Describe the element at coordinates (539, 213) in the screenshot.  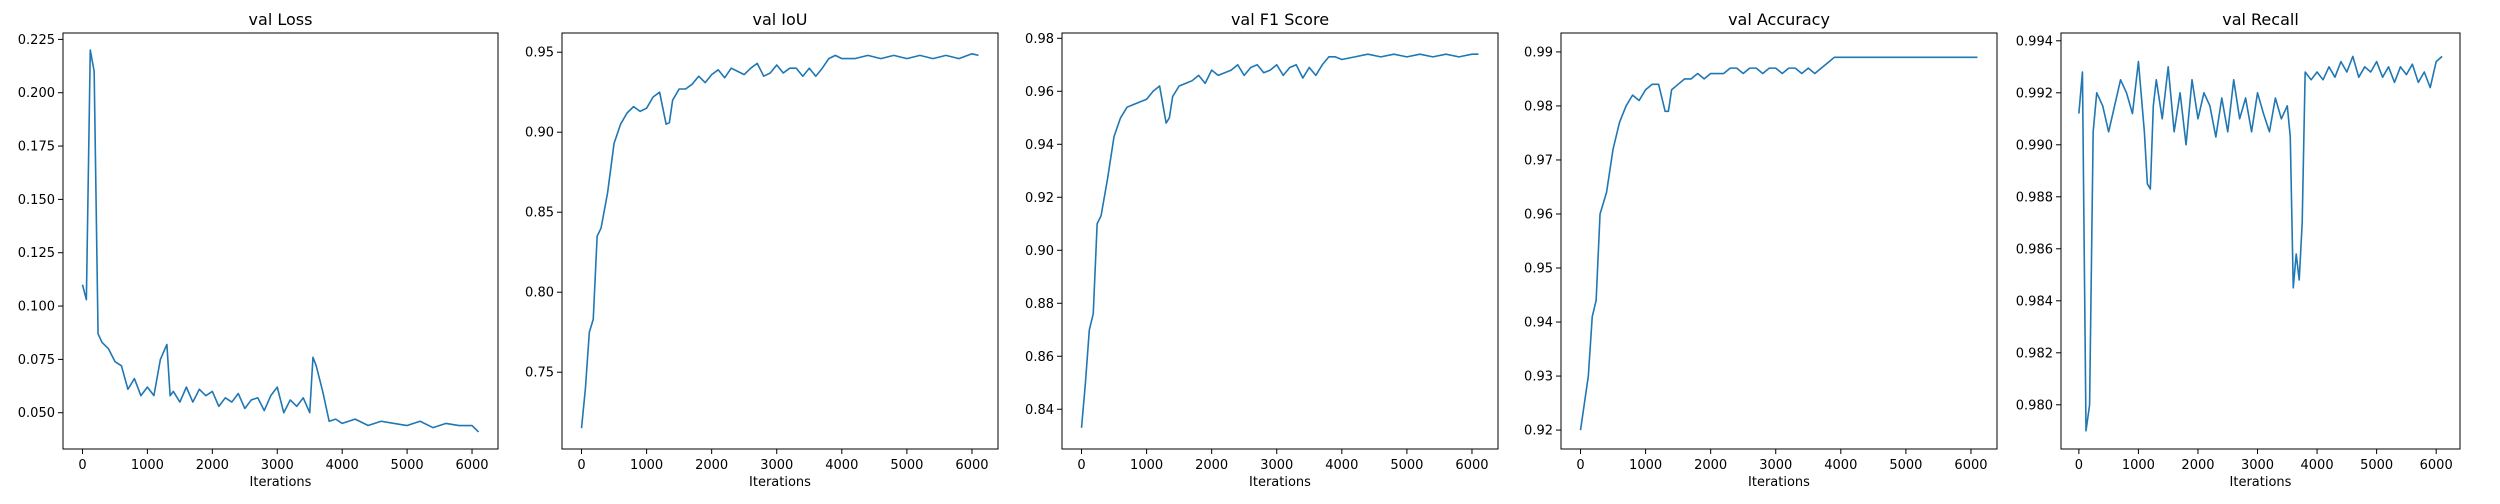
I see `y-tick-label: 0.85` at that location.